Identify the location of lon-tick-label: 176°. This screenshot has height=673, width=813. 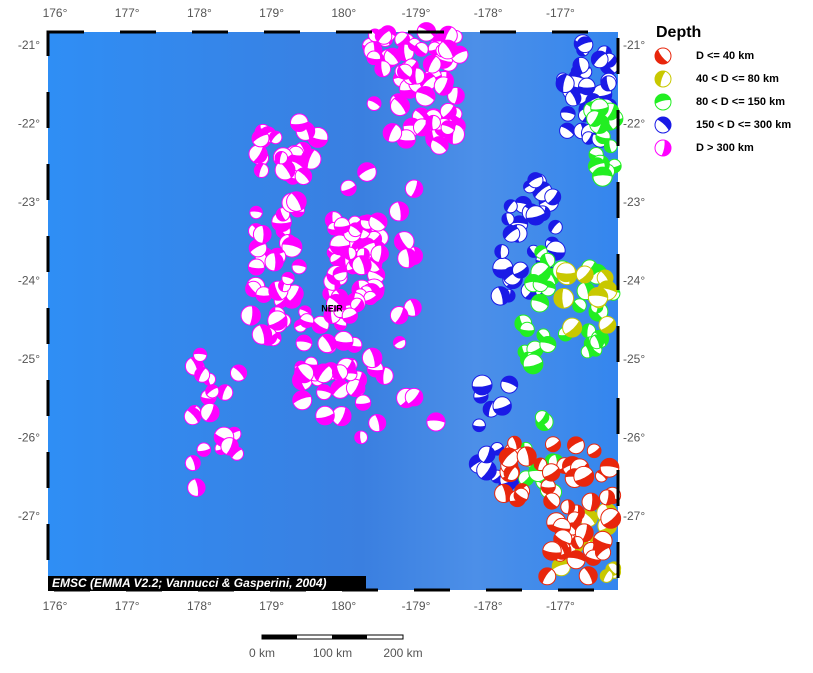
(55, 606).